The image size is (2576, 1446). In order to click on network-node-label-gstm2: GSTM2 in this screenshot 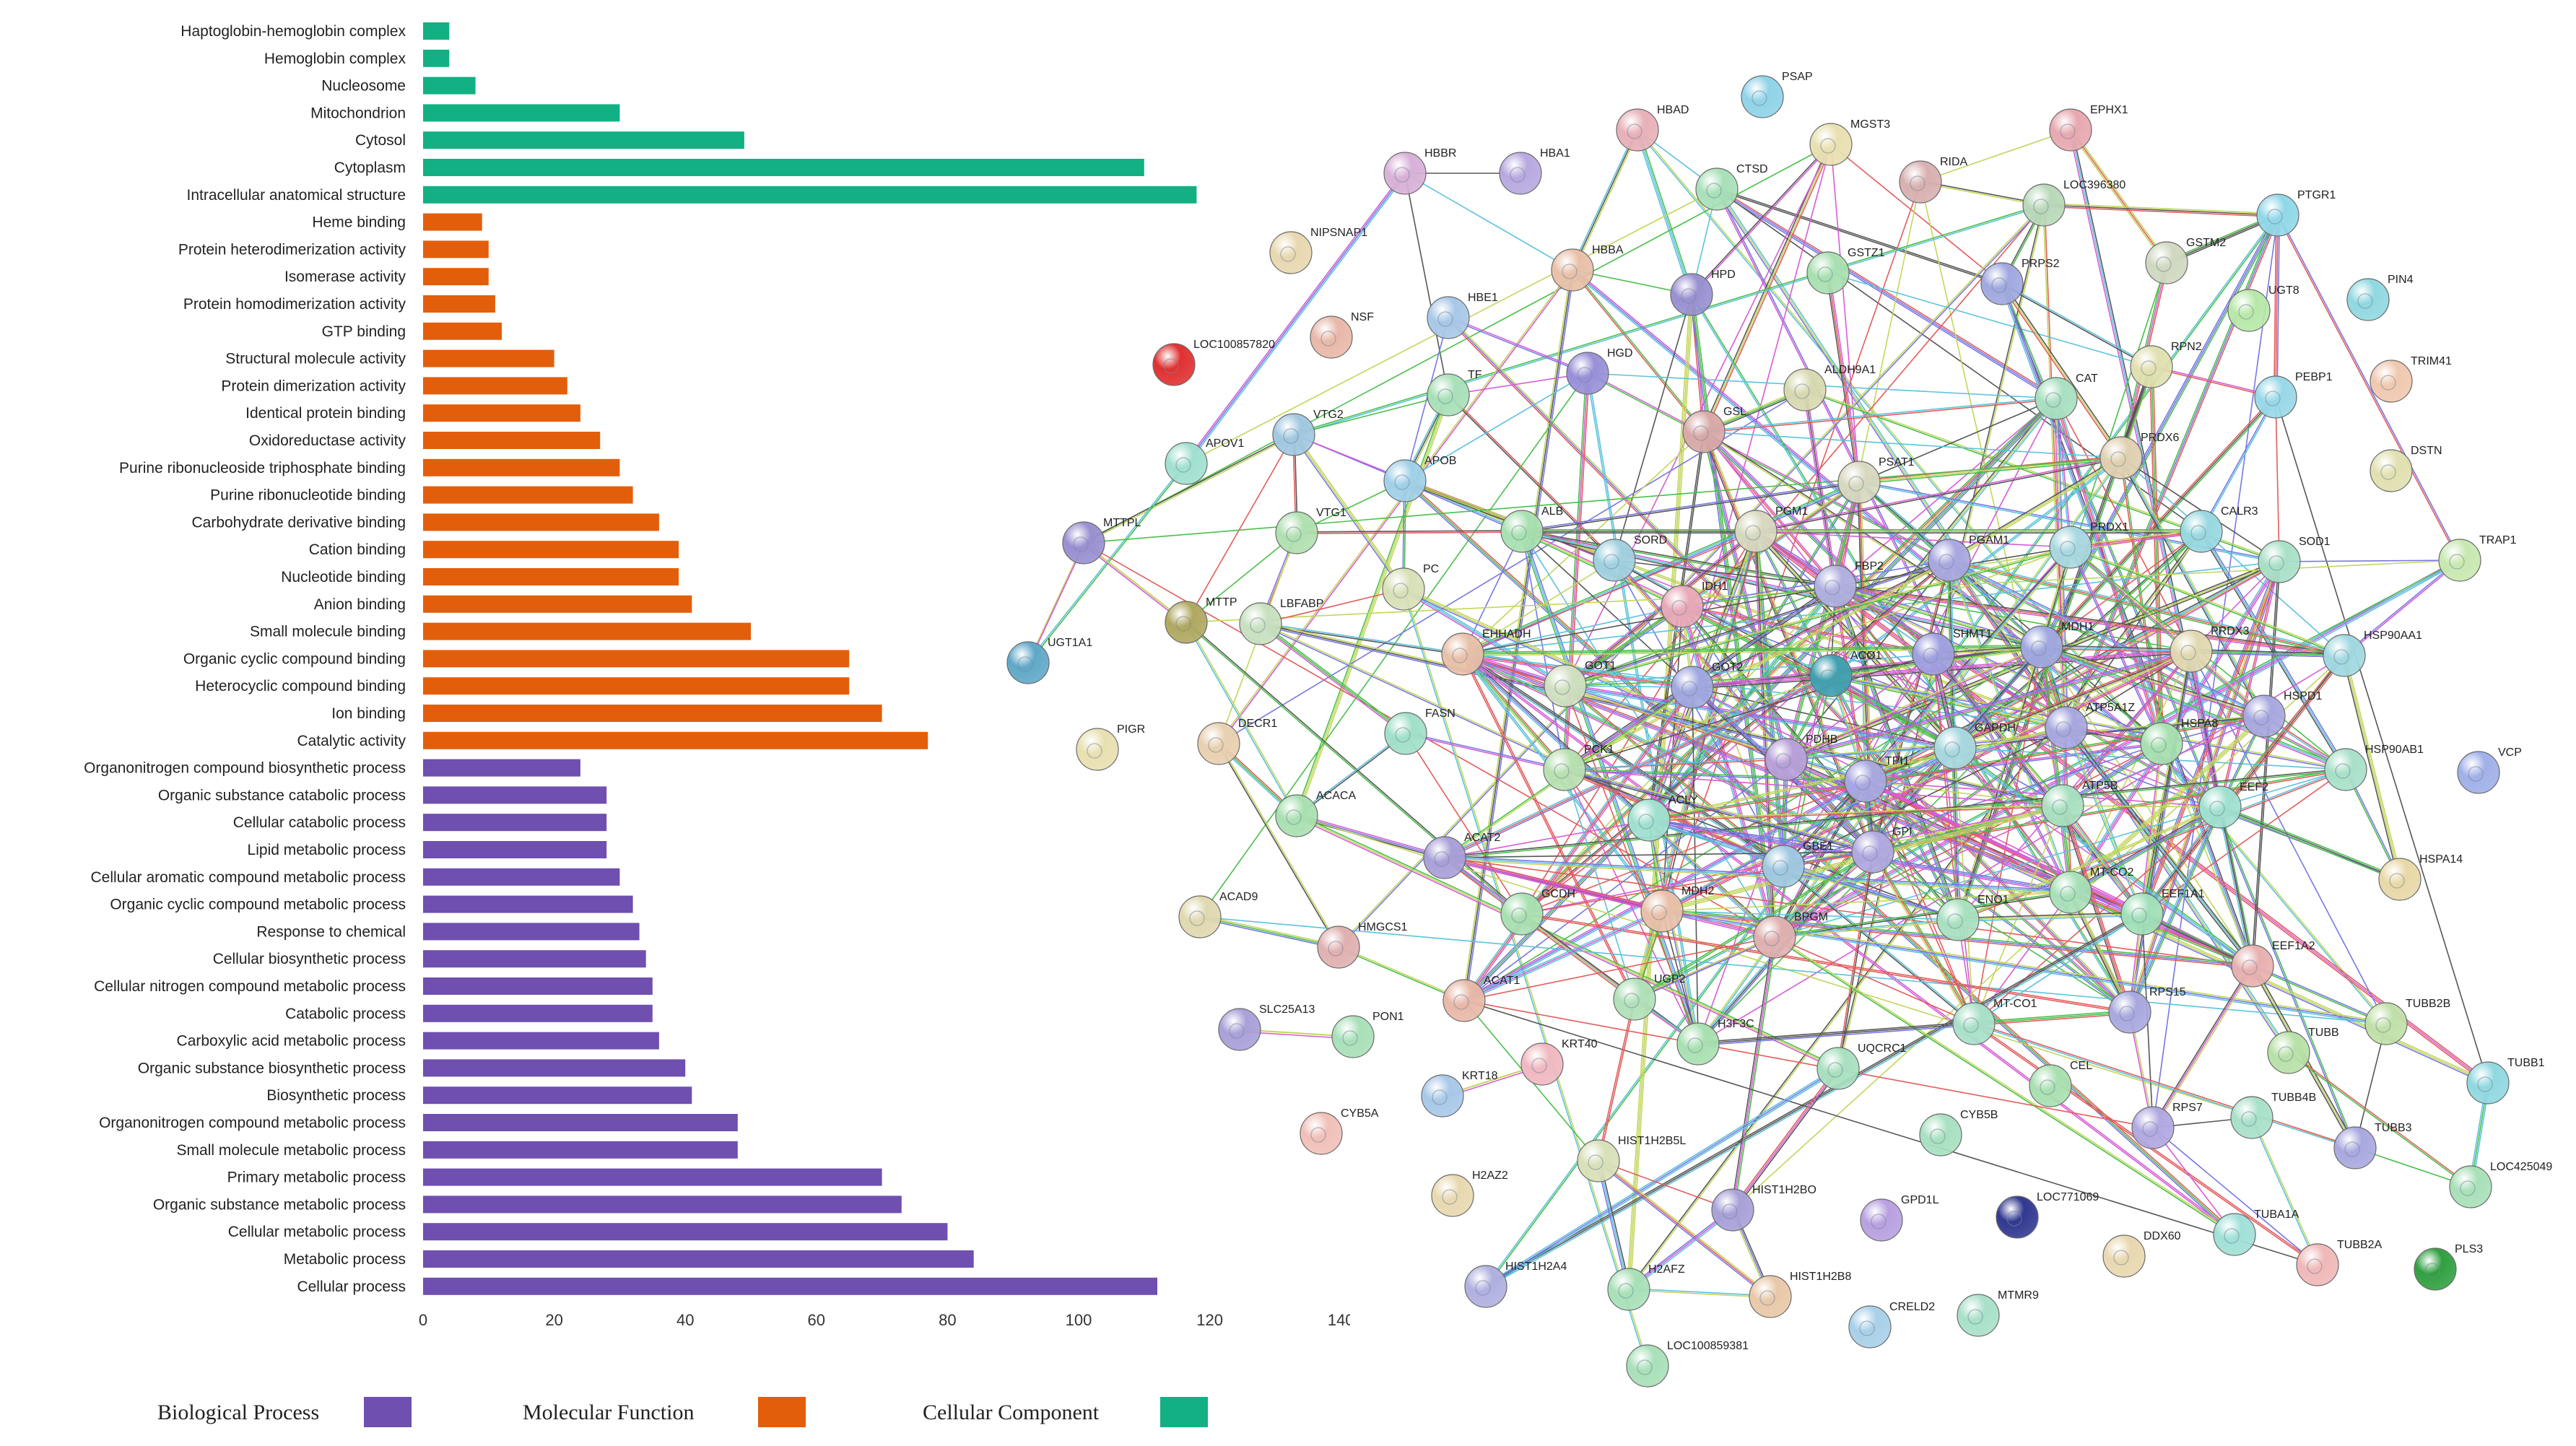, I will do `click(2206, 243)`.